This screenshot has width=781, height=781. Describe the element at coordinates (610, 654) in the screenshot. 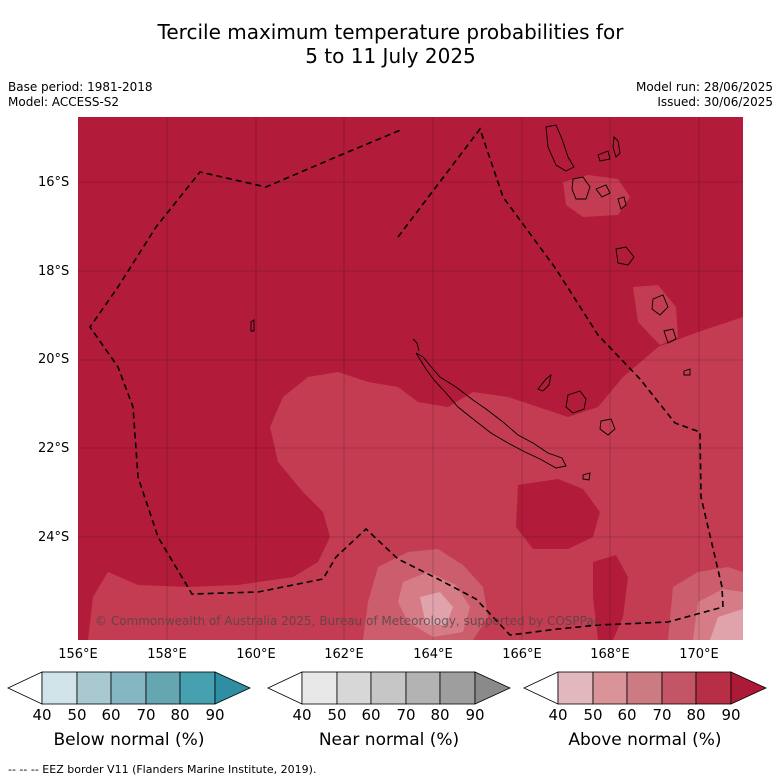

I see `lon-label-168e: 168°E` at that location.